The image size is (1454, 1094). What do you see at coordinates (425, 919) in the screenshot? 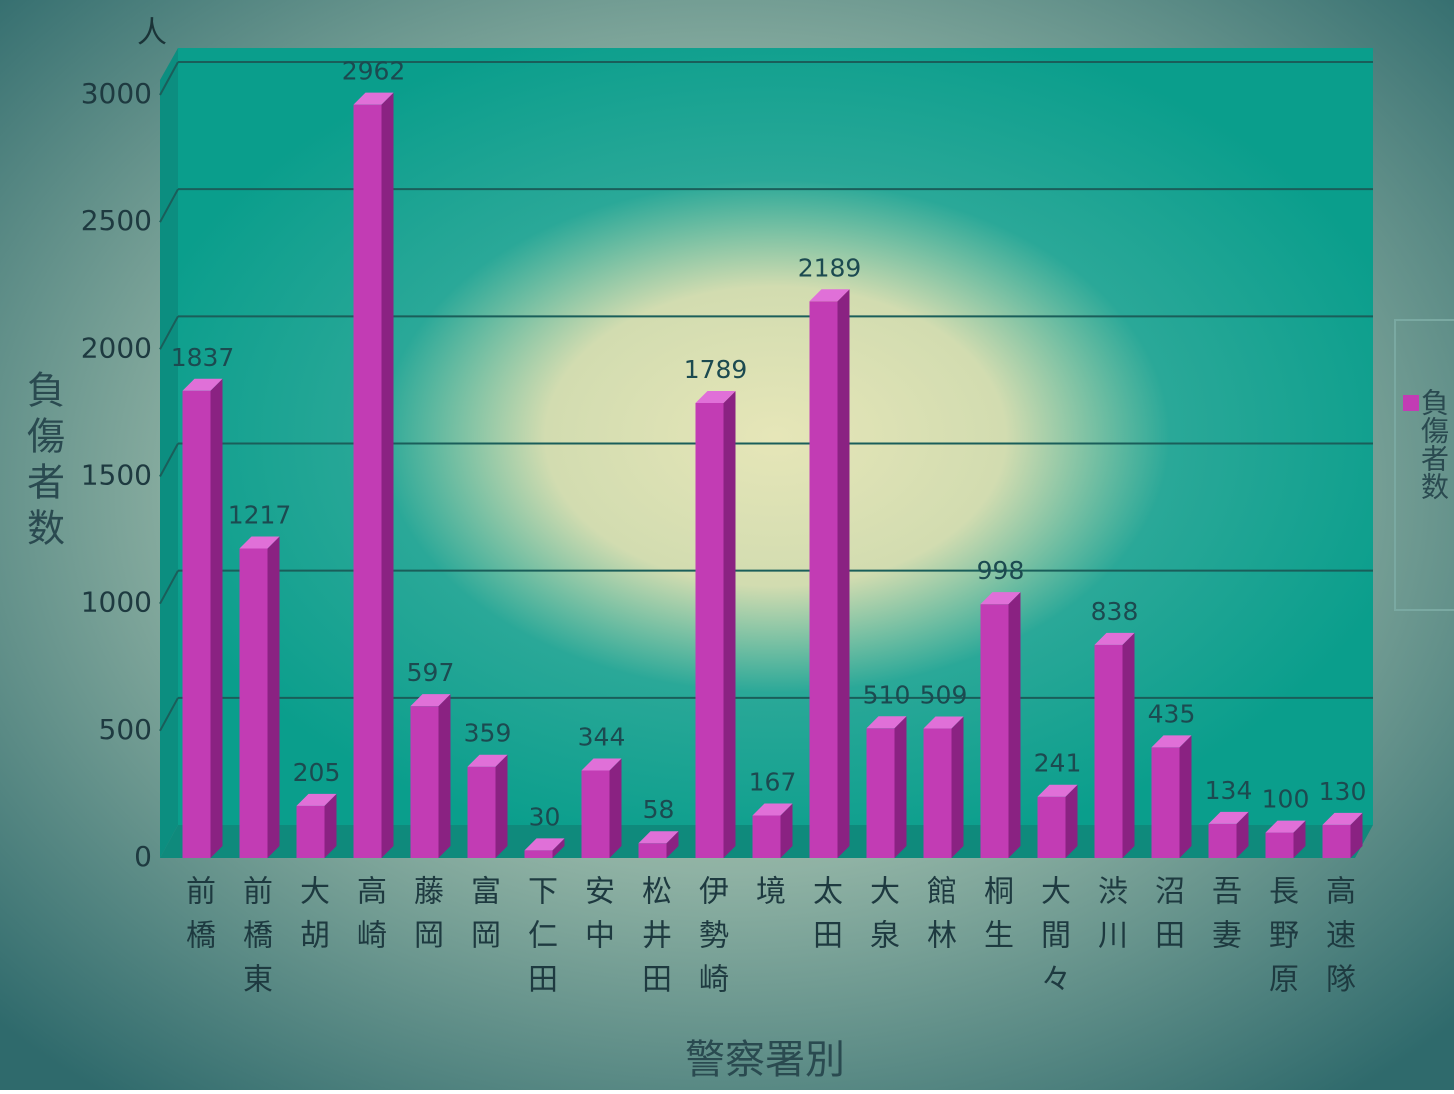
I see `x-tick-label: 藤岡` at bounding box center [425, 919].